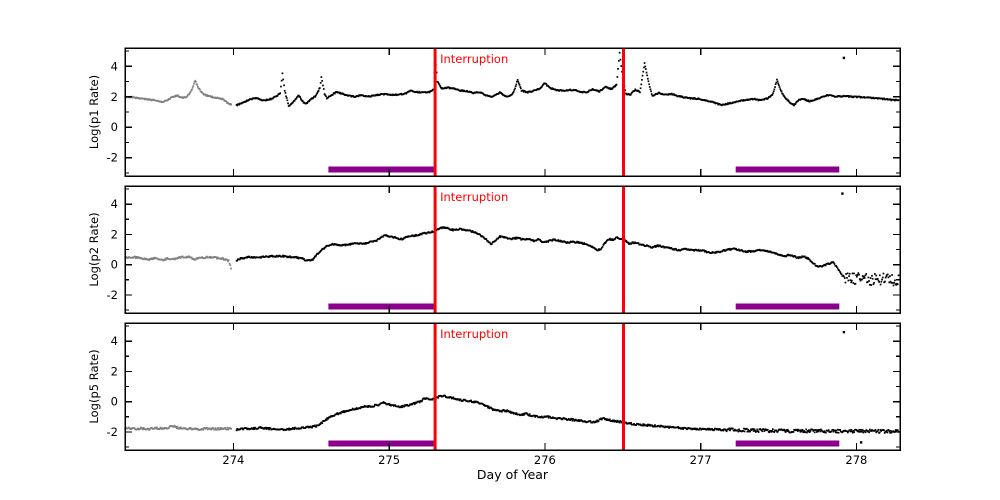  Describe the element at coordinates (94, 386) in the screenshot. I see `y-axis-label: Log(p5 Rate)` at that location.